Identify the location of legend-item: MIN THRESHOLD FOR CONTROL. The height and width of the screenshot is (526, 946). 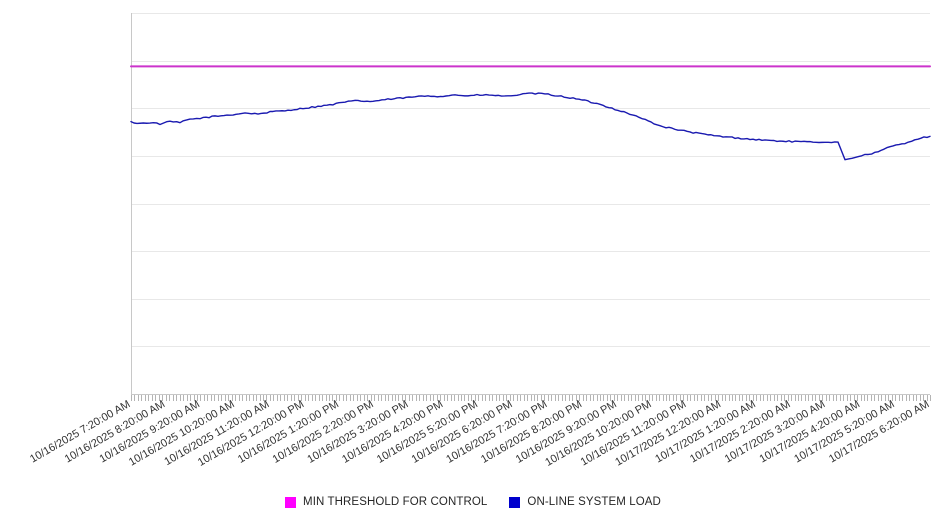
(386, 502).